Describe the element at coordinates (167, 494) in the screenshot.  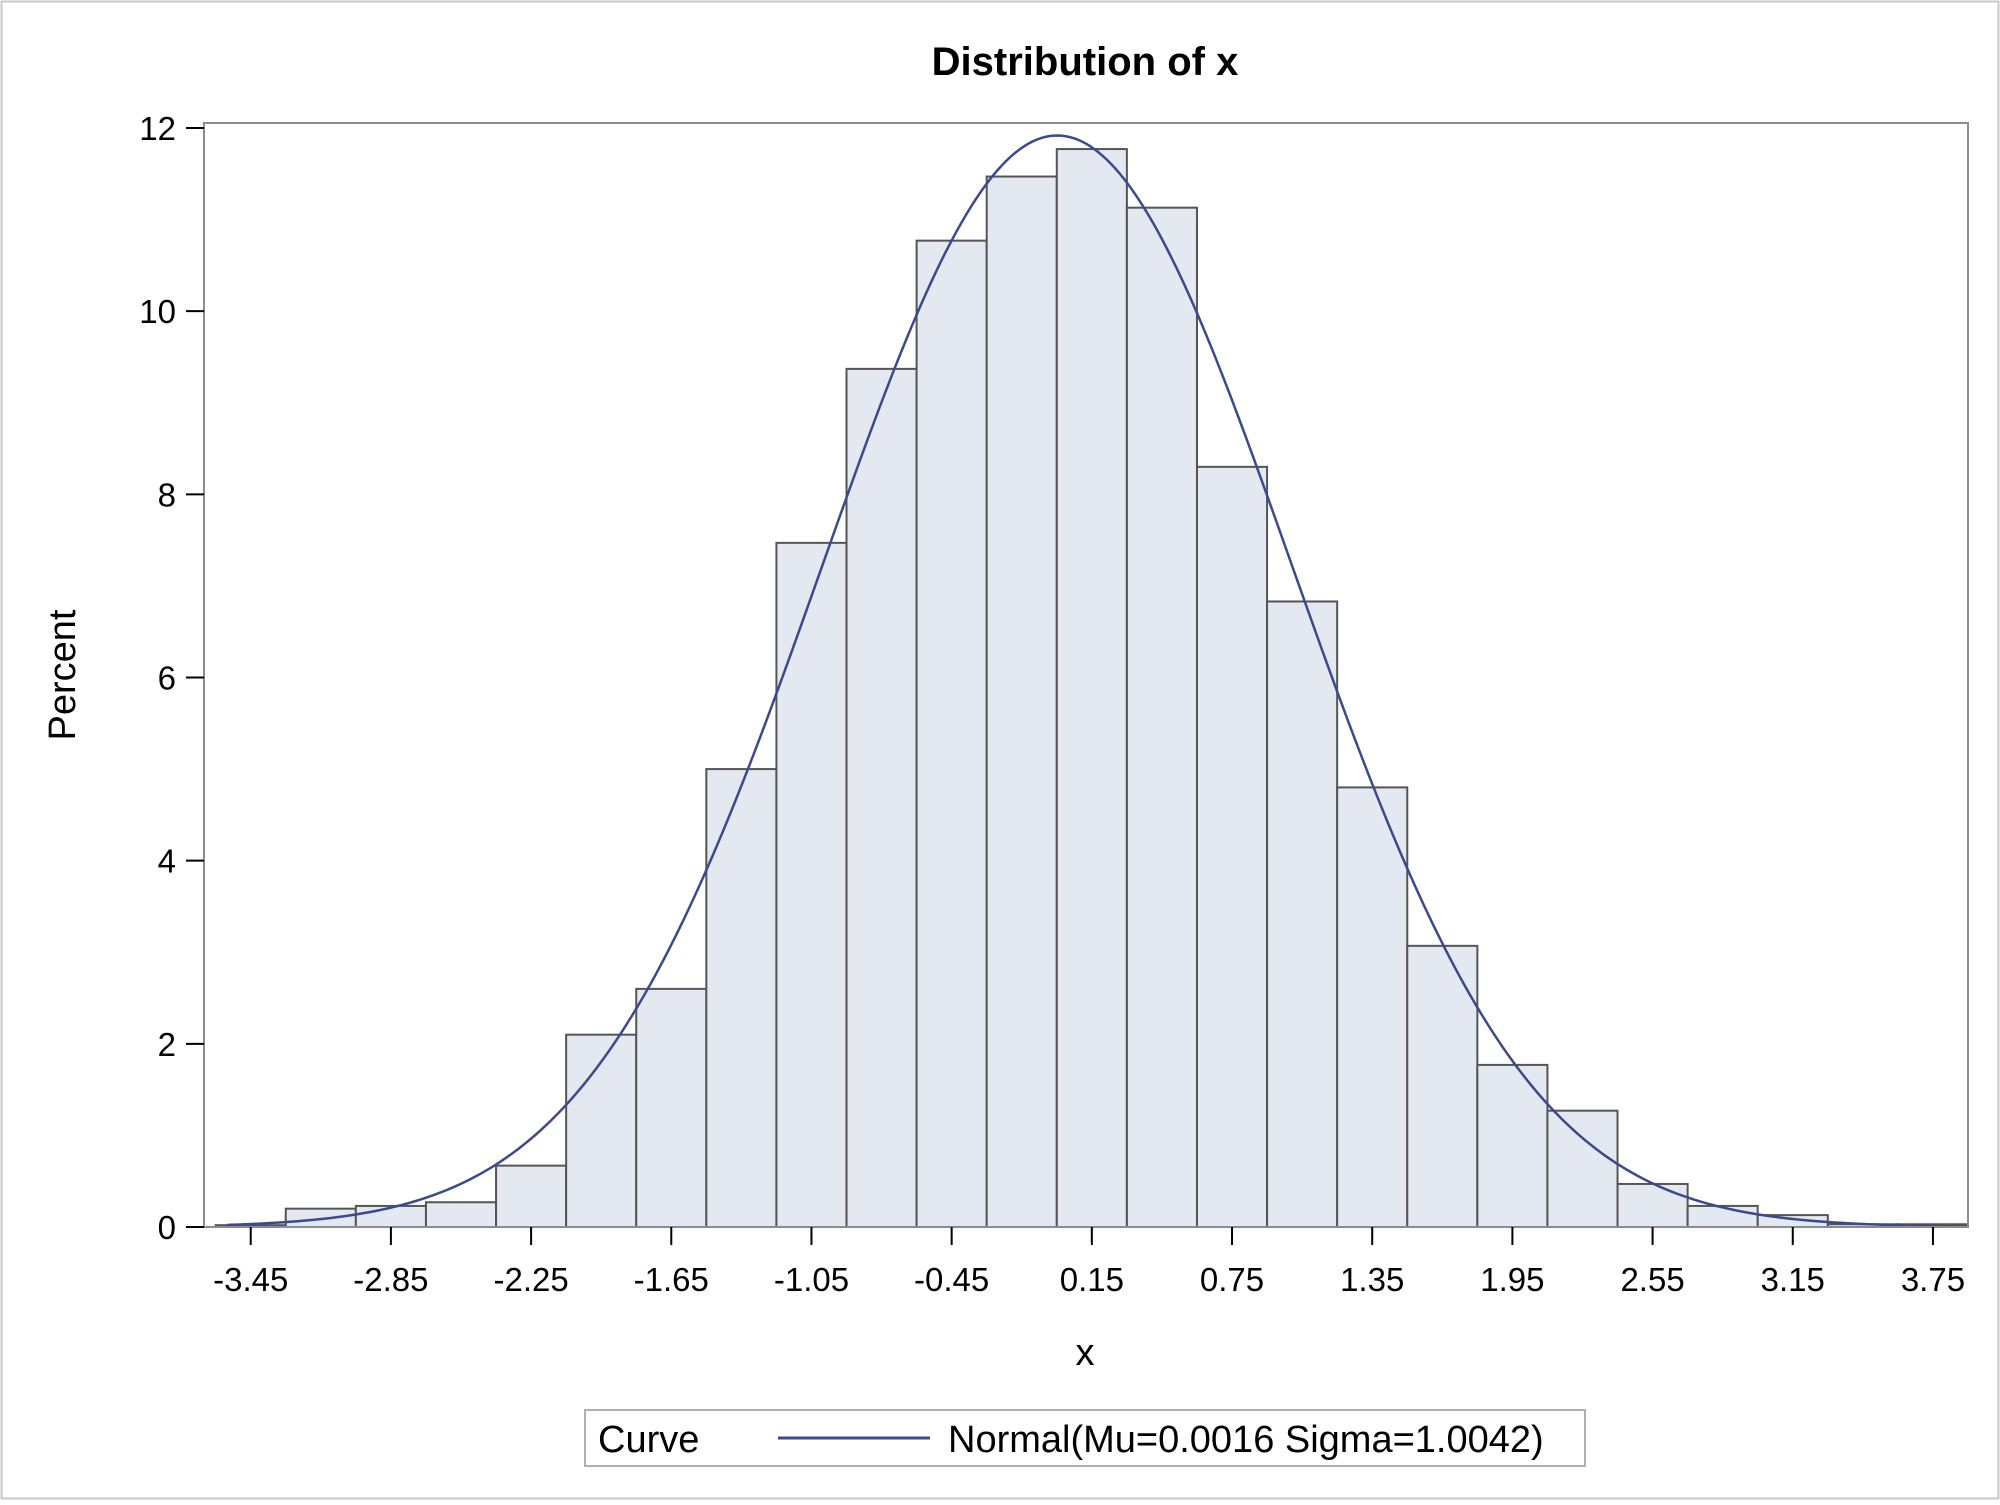
I see `y-tick-label: 8` at that location.